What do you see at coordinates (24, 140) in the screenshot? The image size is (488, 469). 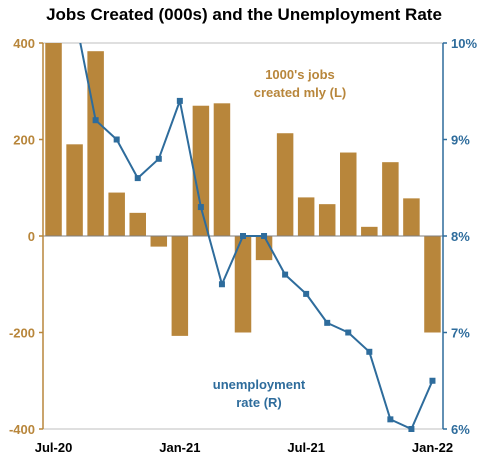 I see `left-tick-label: 200` at bounding box center [24, 140].